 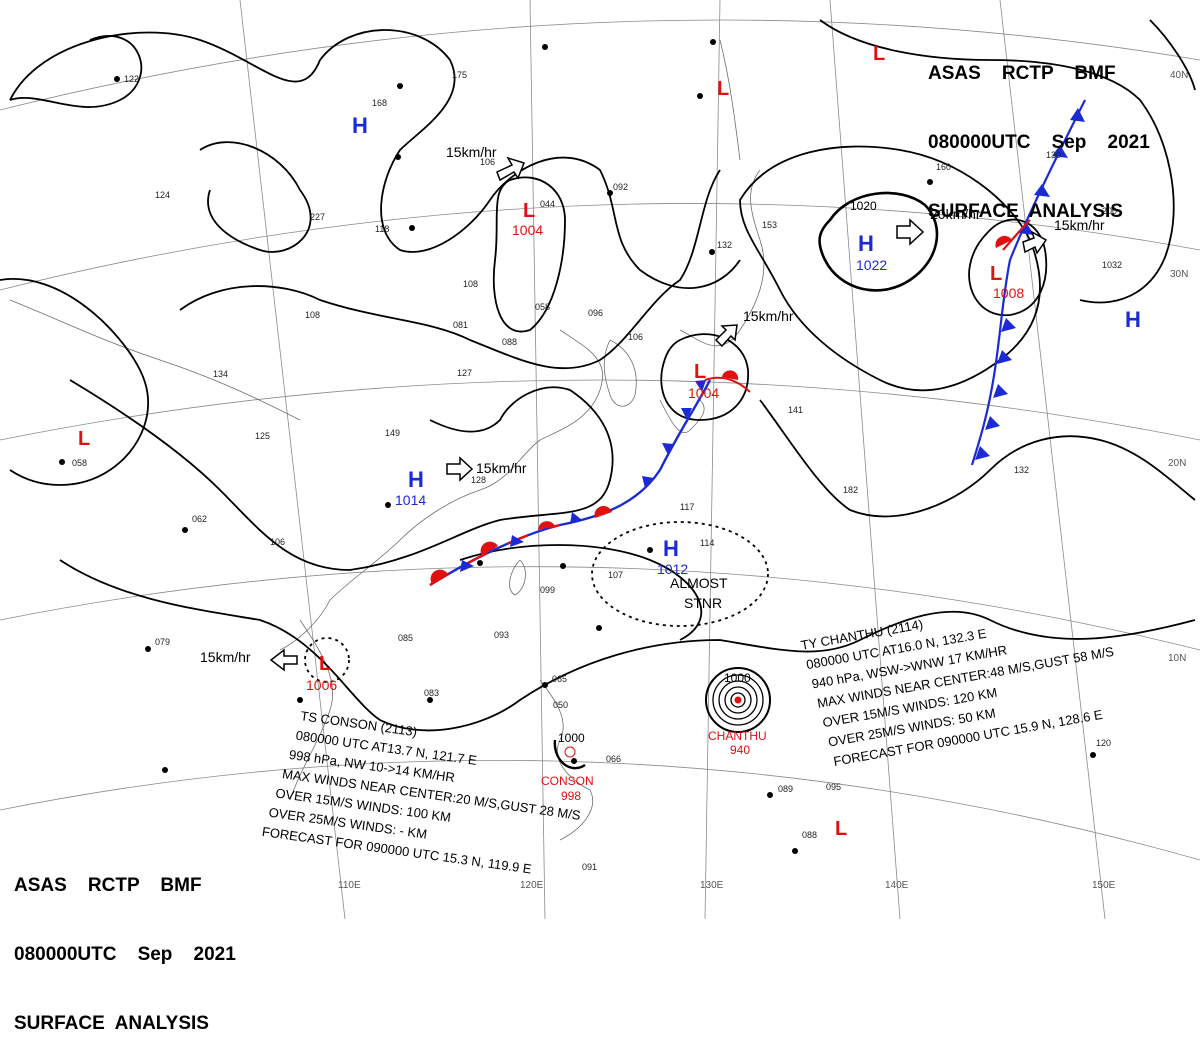 What do you see at coordinates (600, 247) in the screenshot?
I see `latitude-line-30n` at bounding box center [600, 247].